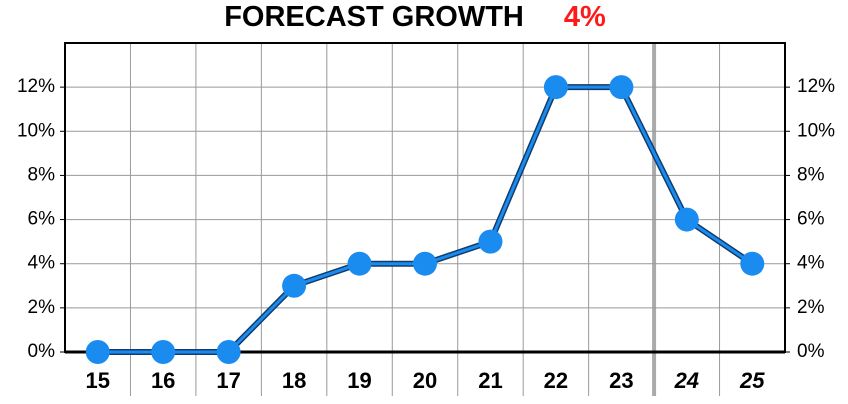 This screenshot has height=404, width=848. What do you see at coordinates (811, 307) in the screenshot?
I see `y2-tick-label: 2%` at bounding box center [811, 307].